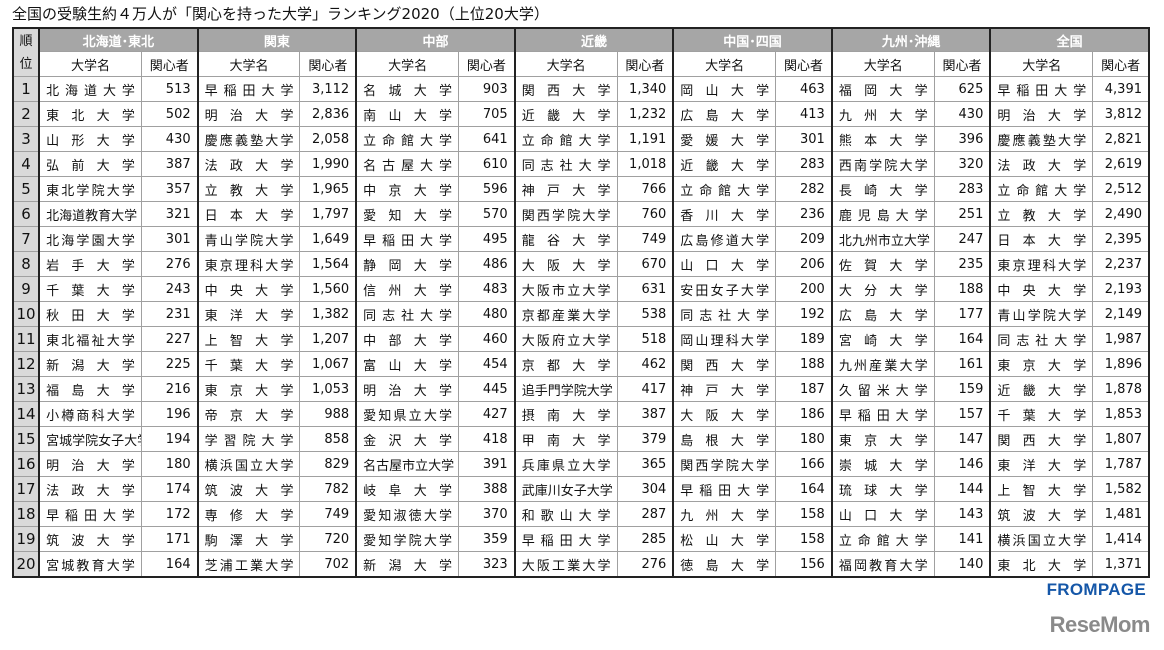  Describe the element at coordinates (804, 89) in the screenshot. I see `interest-count: 463` at that location.